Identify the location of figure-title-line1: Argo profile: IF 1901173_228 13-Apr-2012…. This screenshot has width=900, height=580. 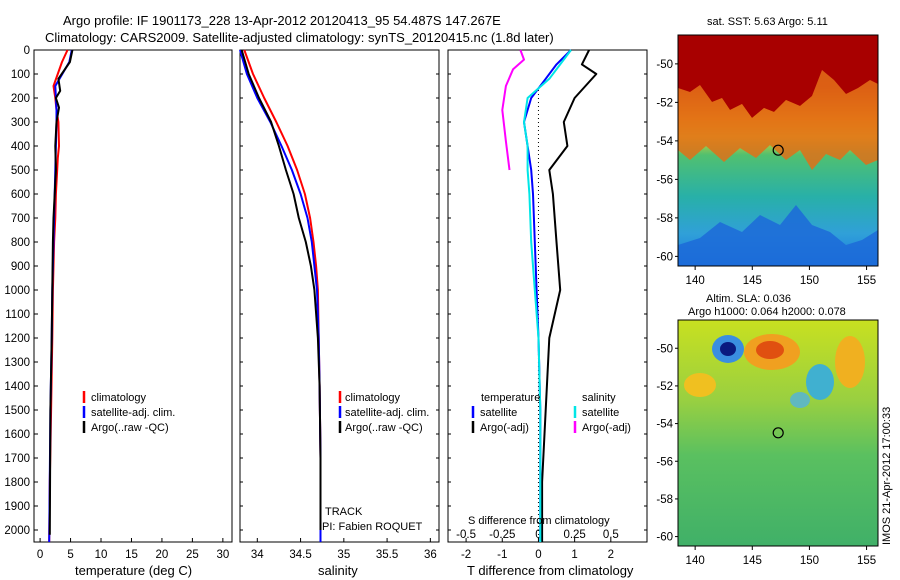
(282, 20).